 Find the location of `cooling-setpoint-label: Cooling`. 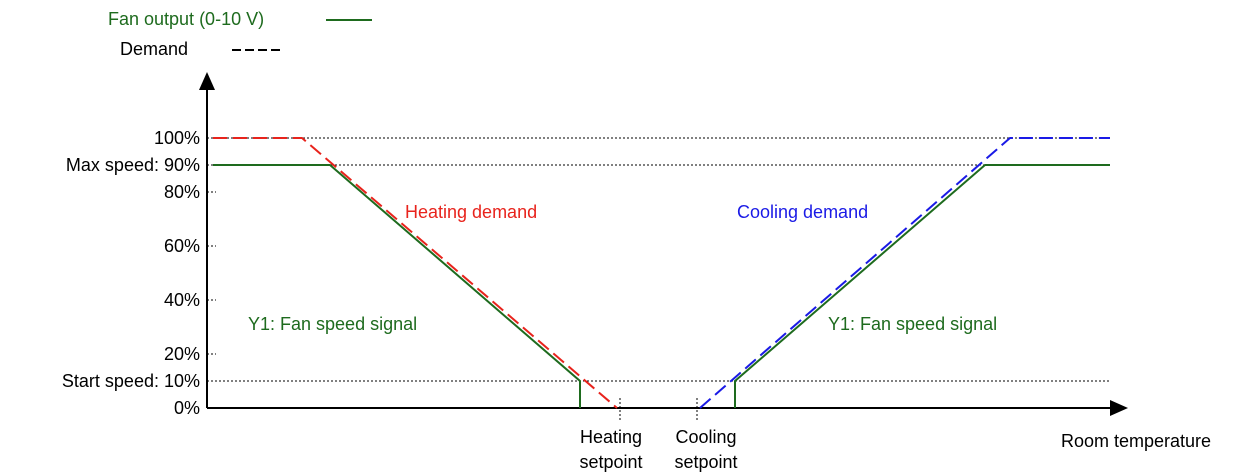

cooling-setpoint-label: Cooling is located at coordinates (705, 437).